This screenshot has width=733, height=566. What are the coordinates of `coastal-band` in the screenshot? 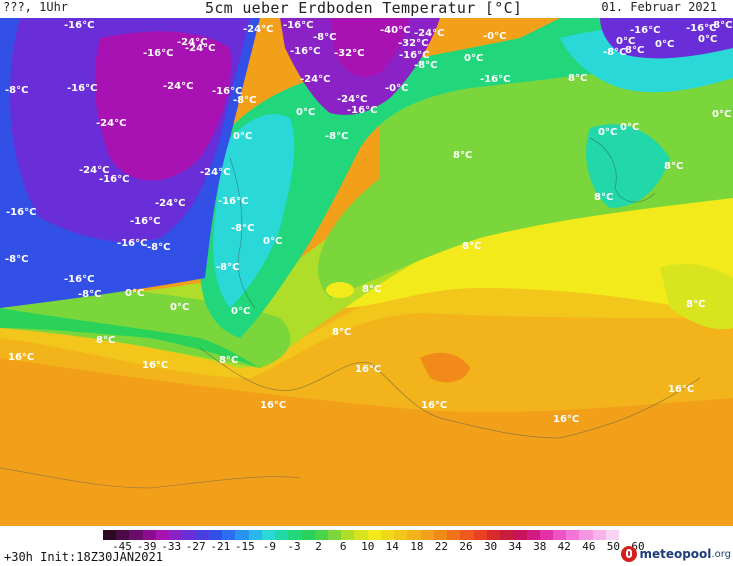 It's located at (130, 338).